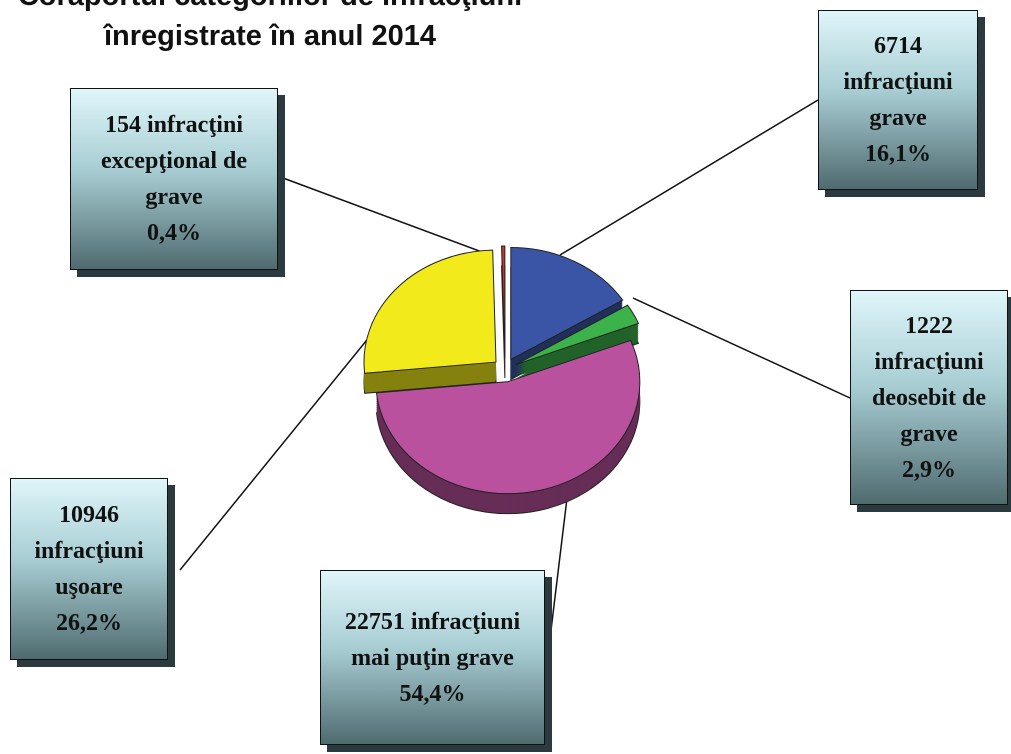  I want to click on value-label: 26,2%, so click(89, 623).